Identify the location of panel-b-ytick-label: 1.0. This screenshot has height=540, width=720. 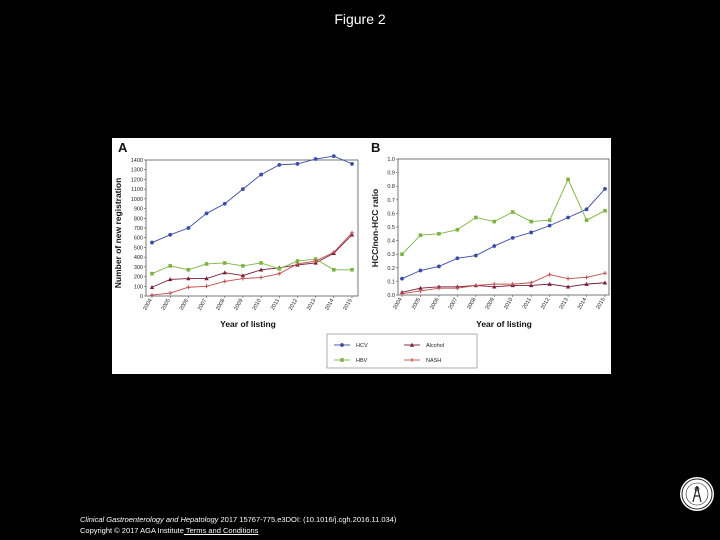
(391, 160).